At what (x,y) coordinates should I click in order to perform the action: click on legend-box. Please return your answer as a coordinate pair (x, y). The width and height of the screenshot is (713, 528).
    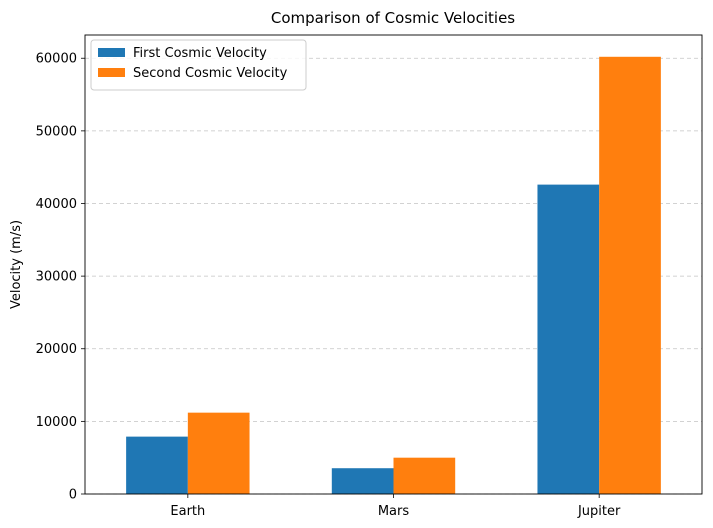
    Looking at the image, I should click on (198, 65).